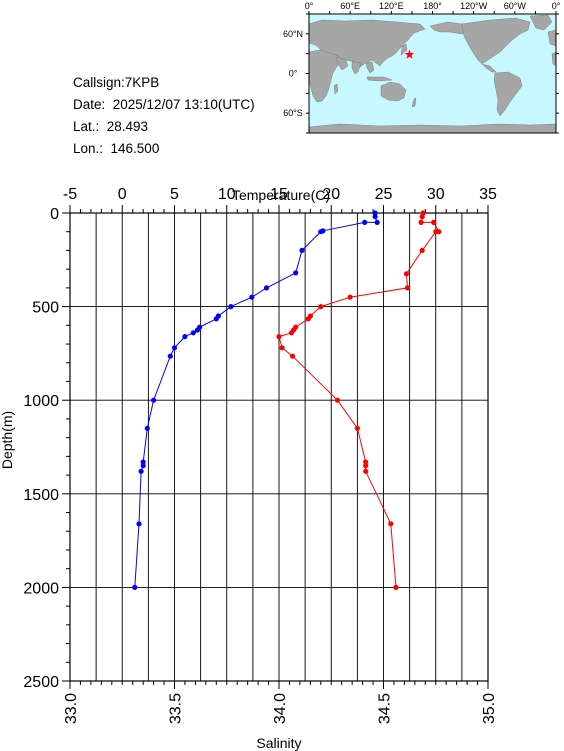 This screenshot has width=564, height=751. Describe the element at coordinates (116, 148) in the screenshot. I see `lon-label: Lon.: 146.500` at that location.